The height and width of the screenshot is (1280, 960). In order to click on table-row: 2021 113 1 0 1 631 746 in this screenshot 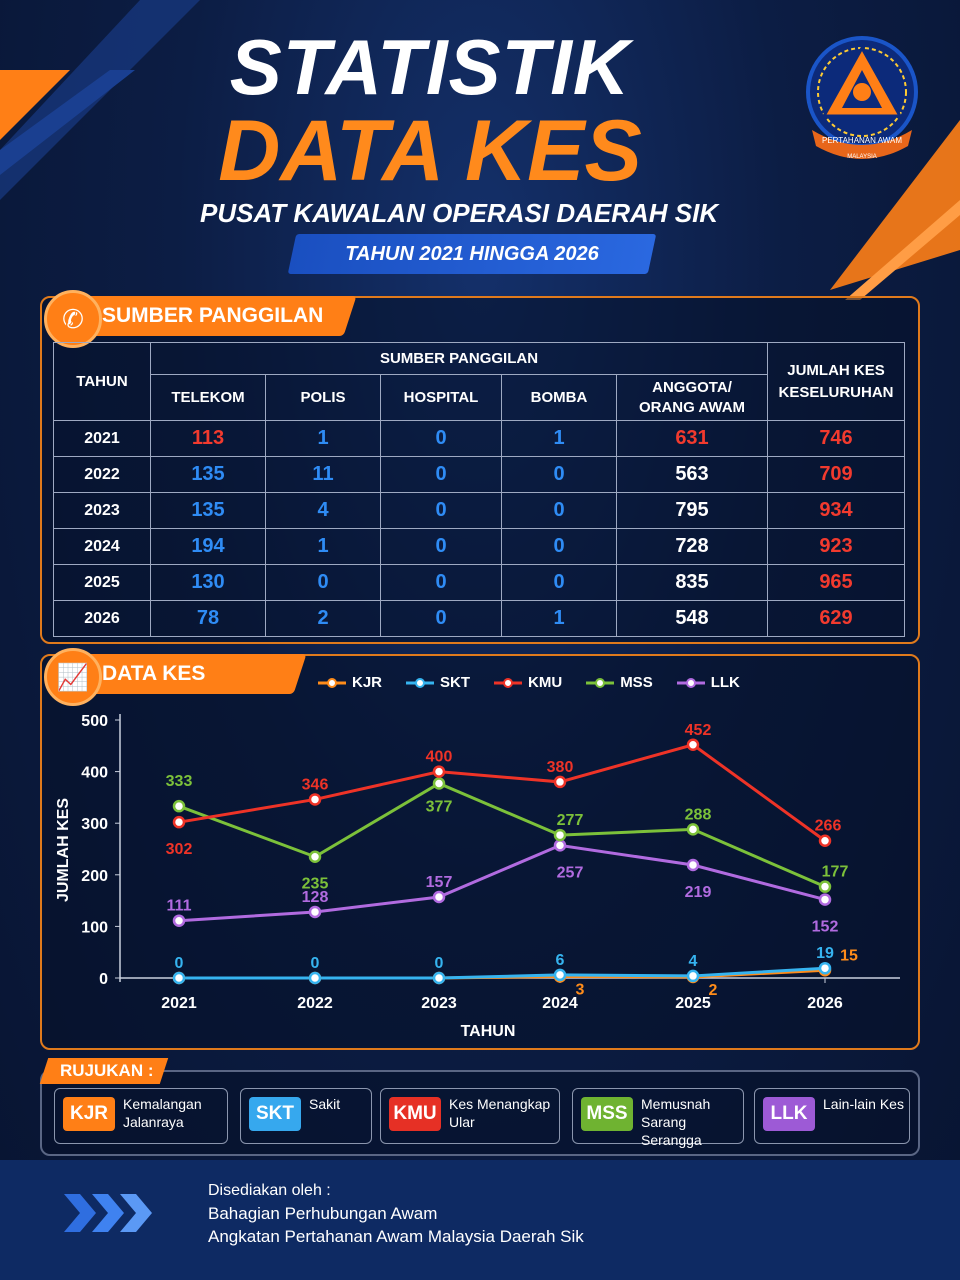, I will do `click(479, 438)`.